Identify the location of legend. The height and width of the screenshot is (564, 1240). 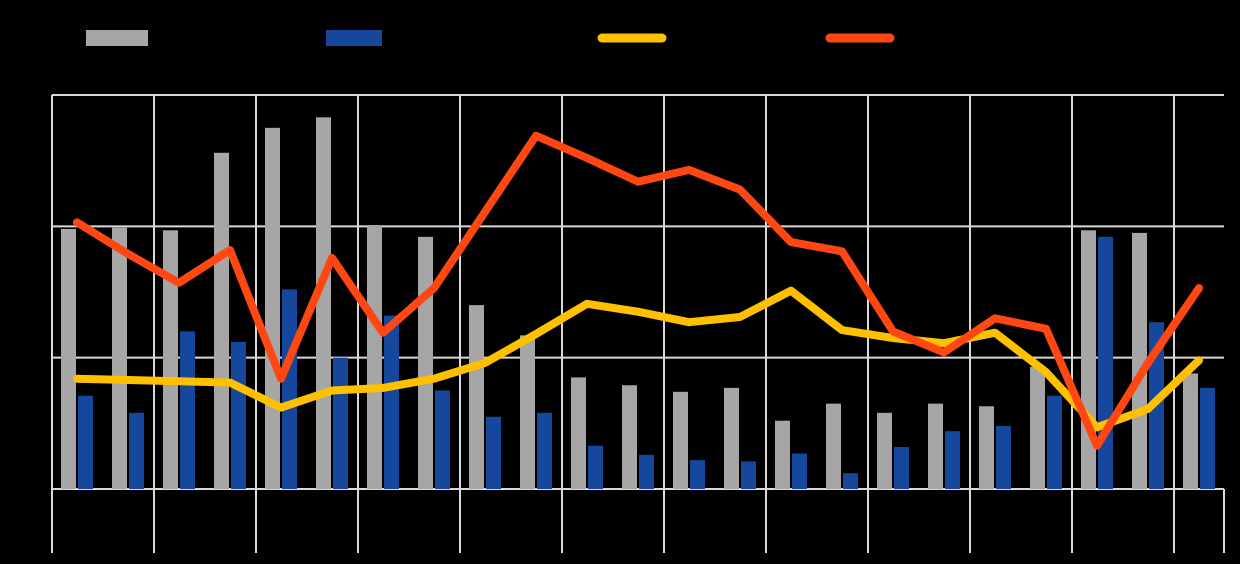
(490, 38).